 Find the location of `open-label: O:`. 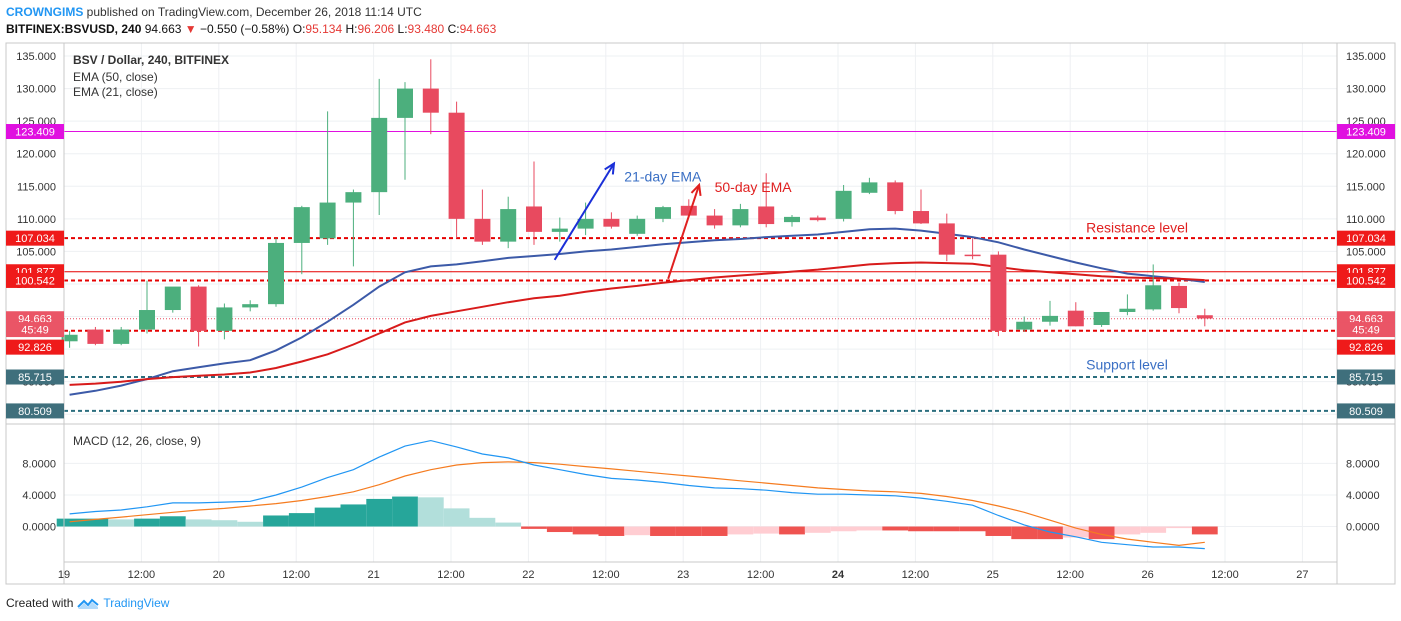

open-label: O: is located at coordinates (299, 29).